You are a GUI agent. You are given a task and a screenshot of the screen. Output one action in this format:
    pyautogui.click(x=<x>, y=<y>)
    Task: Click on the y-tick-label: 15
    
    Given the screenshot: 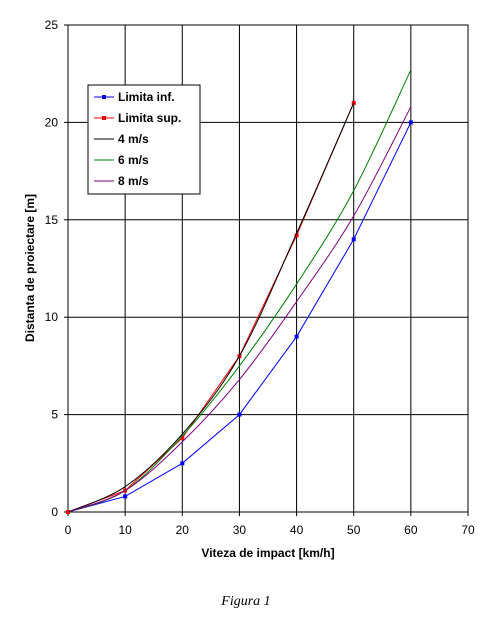 What is the action you would take?
    pyautogui.click(x=52, y=220)
    